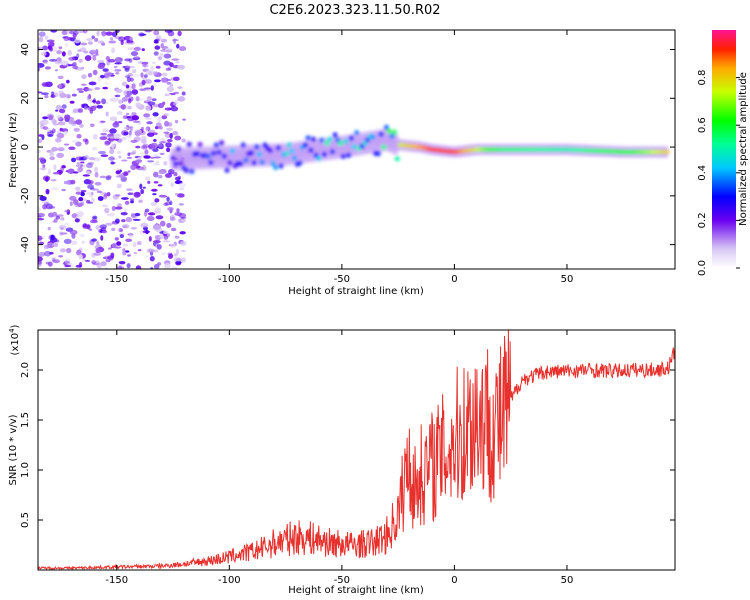  I want to click on spectrogram-y-tick-label: 0, so click(25, 147).